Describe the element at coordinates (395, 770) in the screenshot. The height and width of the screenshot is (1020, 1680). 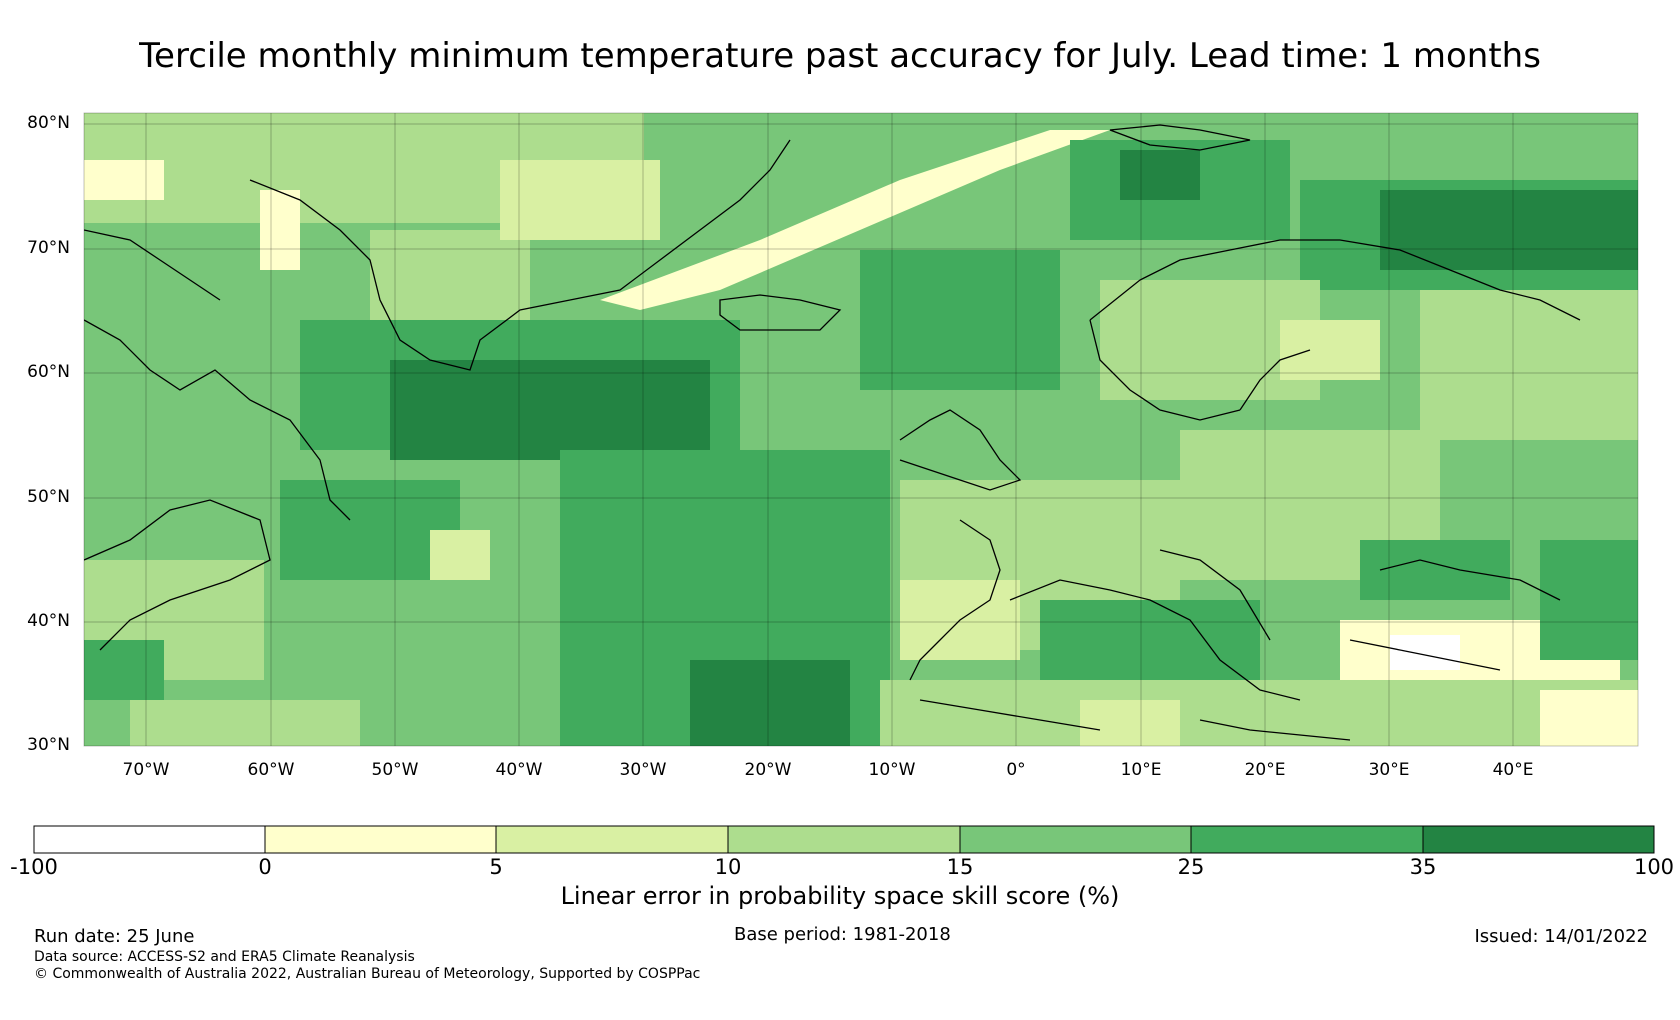
I see `lon-label: 50°W` at that location.